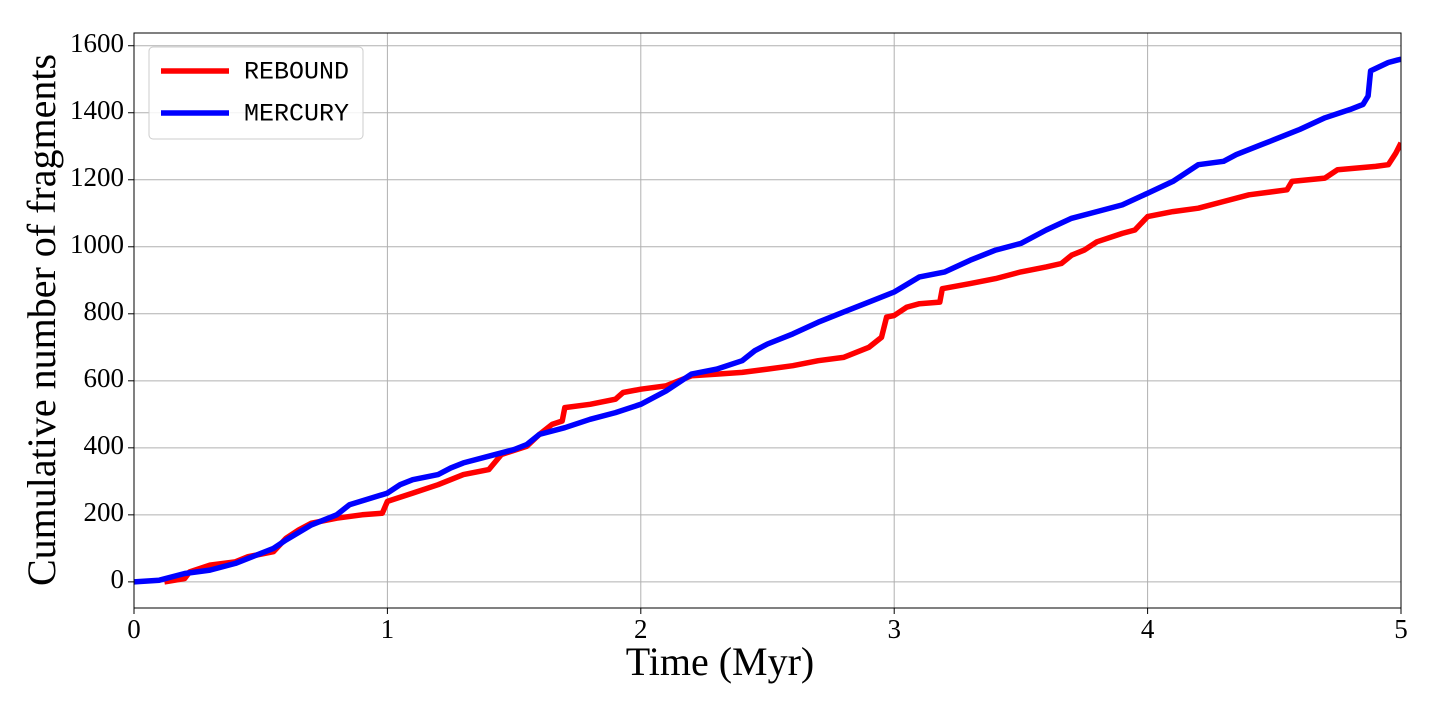 The image size is (1440, 720). I want to click on x-axis-label: Time (Myr), so click(720, 661).